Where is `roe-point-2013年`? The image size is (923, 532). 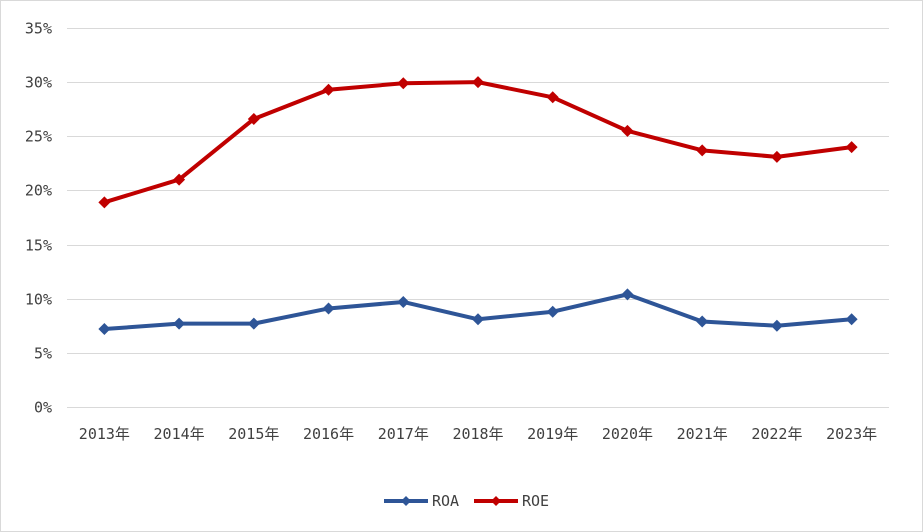 roe-point-2013年 is located at coordinates (104, 202).